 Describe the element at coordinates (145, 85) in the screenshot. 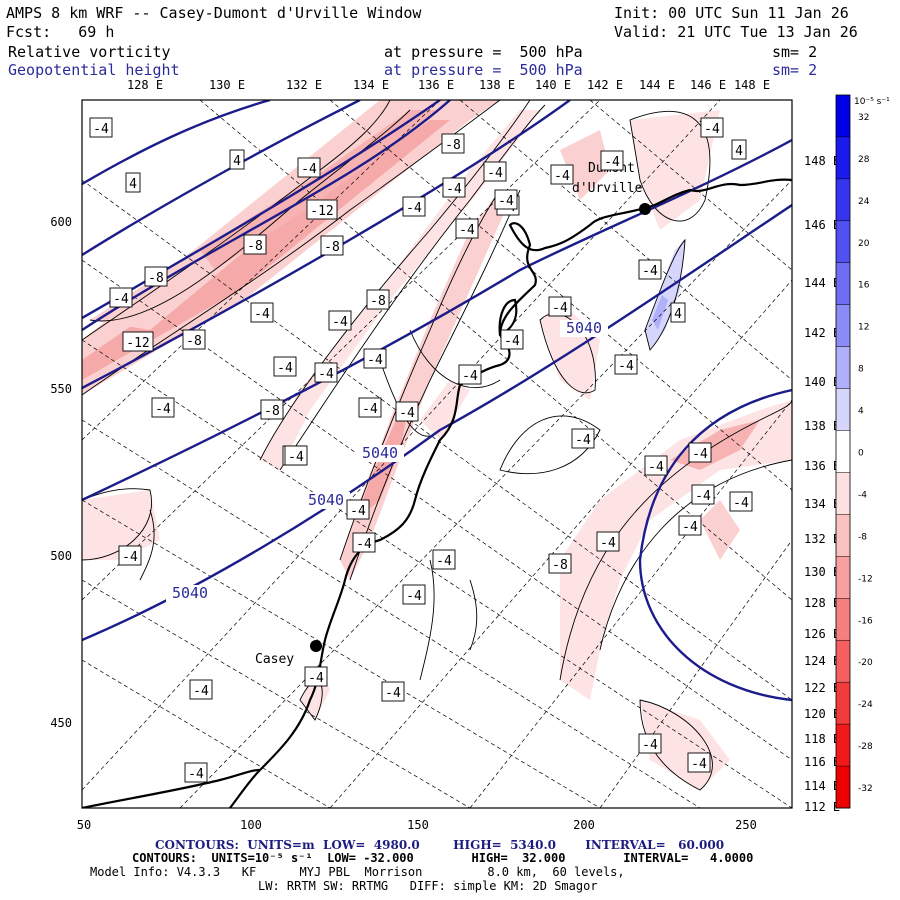

I see `top-lon-label: 128 E` at that location.